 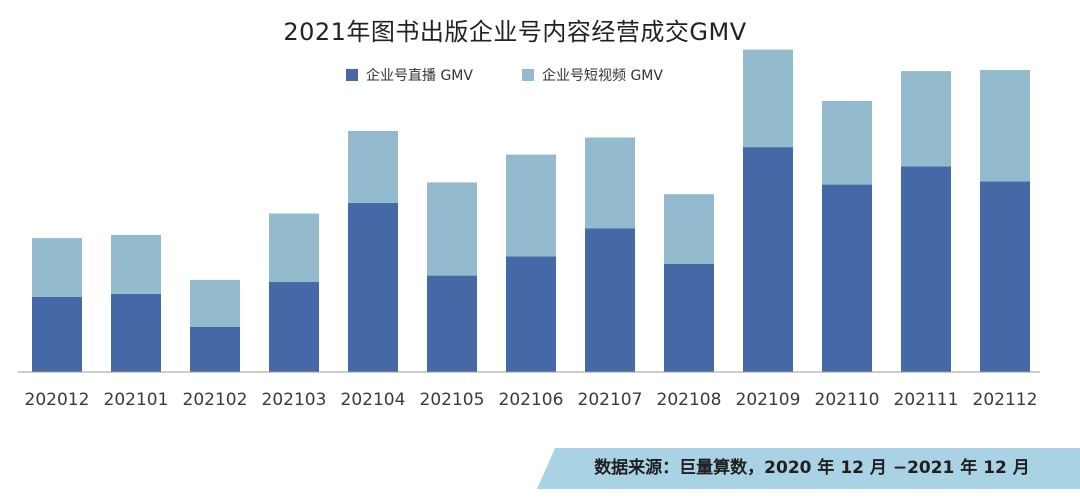 I want to click on chart-title: 2021年图书出版企业号内容经营成交GMV, so click(x=515, y=32).